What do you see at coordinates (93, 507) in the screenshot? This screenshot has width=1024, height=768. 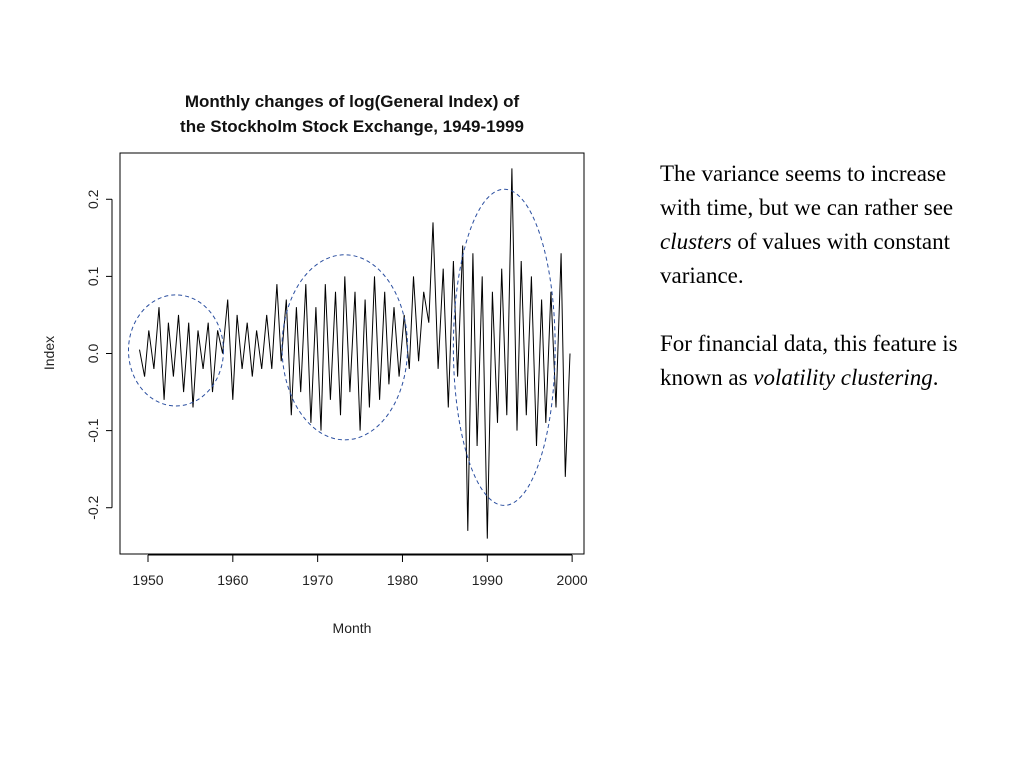 I see `y-tick-label: -0.2` at bounding box center [93, 507].